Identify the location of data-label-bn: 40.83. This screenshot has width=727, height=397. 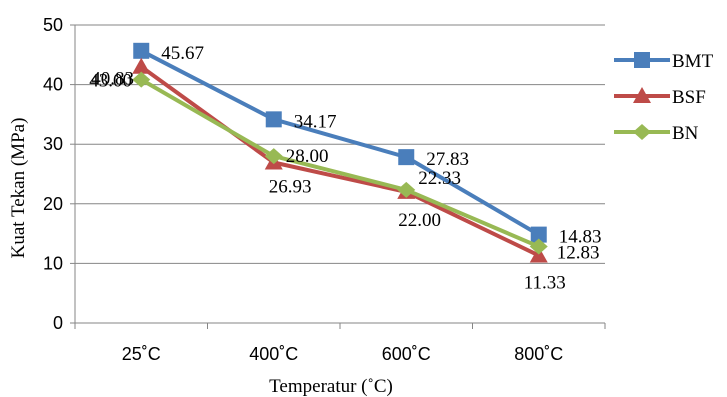
(112, 79).